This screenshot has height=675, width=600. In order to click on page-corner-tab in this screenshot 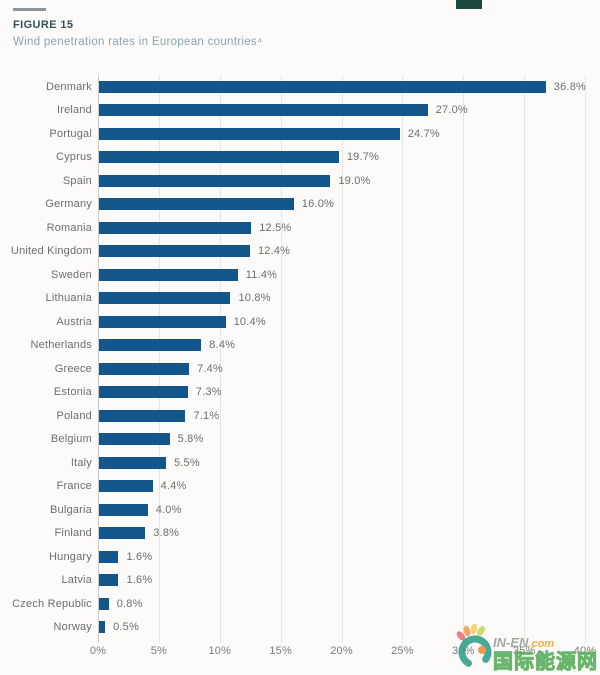, I will do `click(469, 4)`.